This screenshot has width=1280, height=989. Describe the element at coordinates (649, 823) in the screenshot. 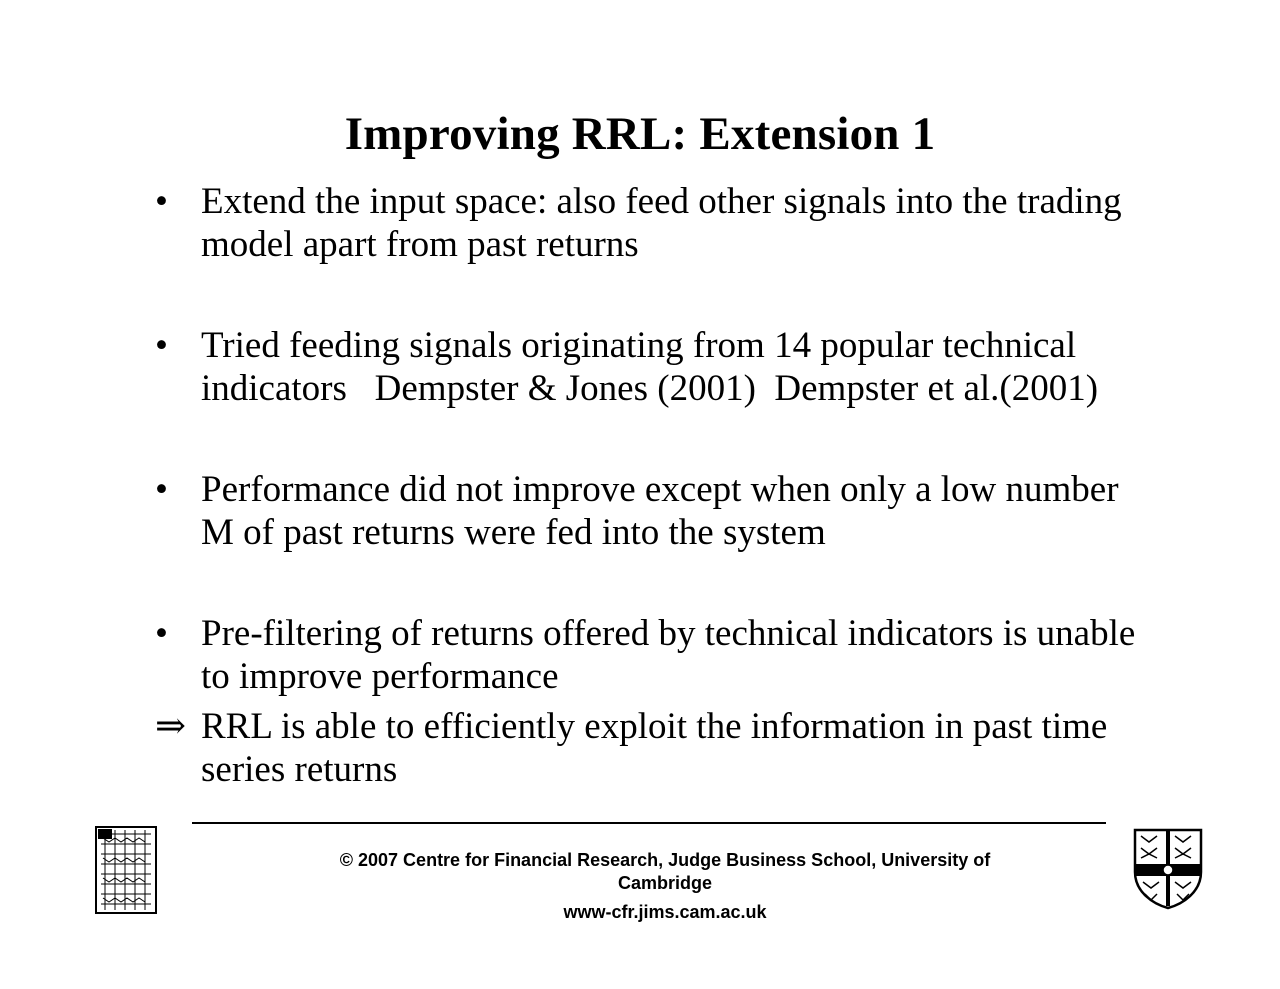

I see `footer-divider` at that location.